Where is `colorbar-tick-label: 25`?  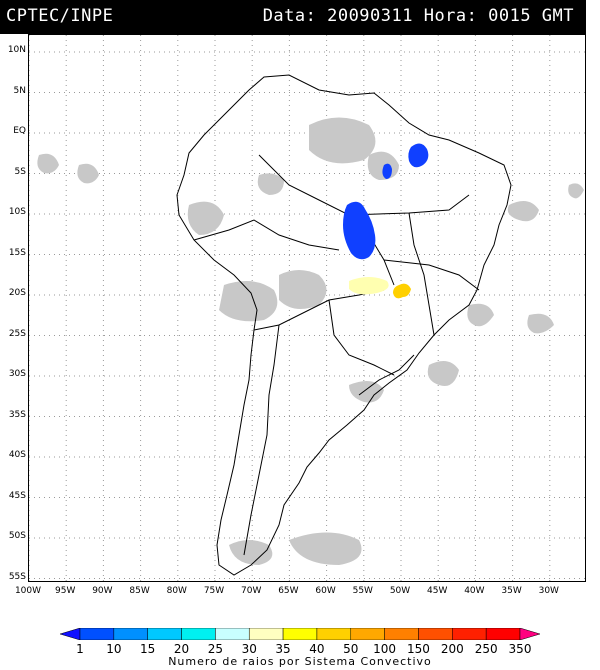
colorbar-tick-label: 25 is located at coordinates (215, 649).